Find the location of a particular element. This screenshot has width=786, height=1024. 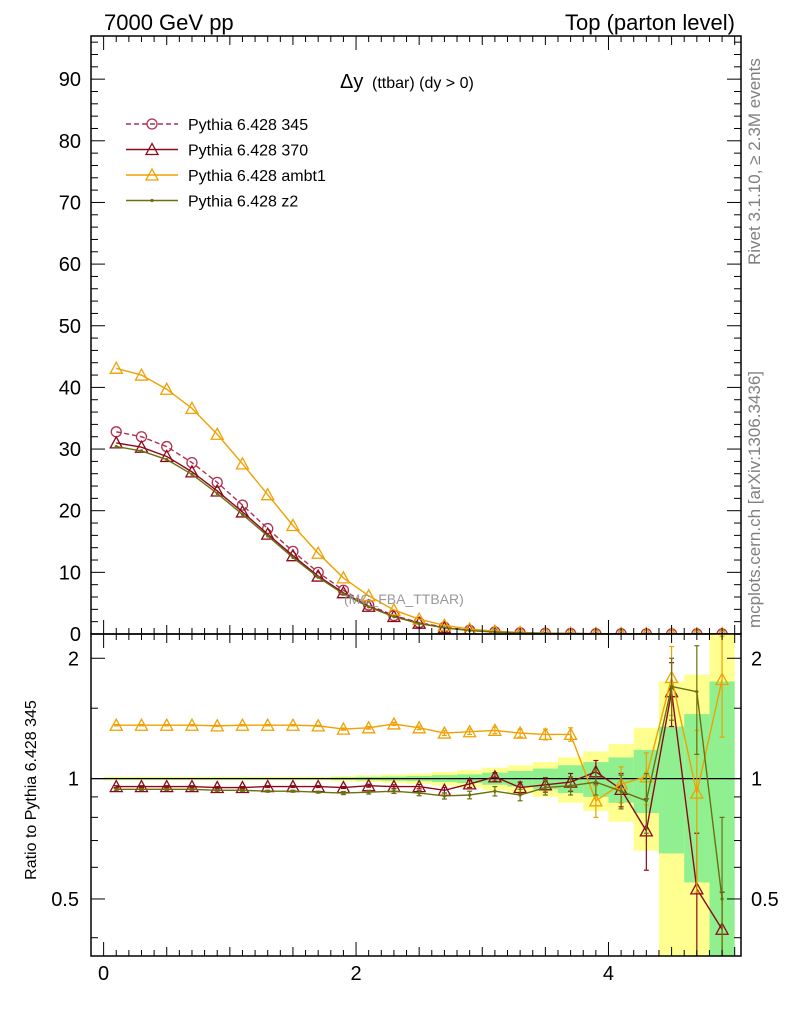

legend-label: Pythia 6.428 345 is located at coordinates (248, 125).